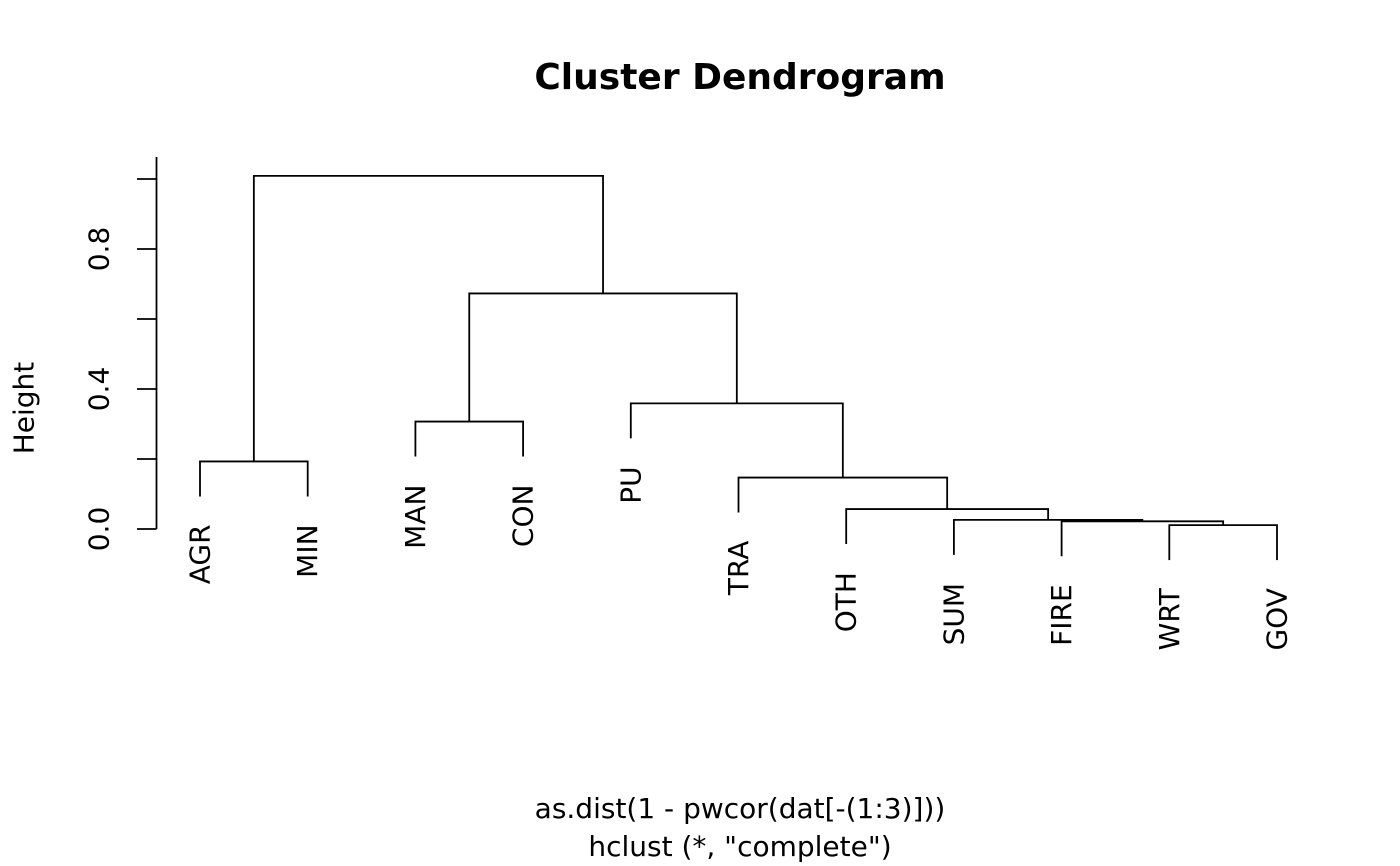 The height and width of the screenshot is (866, 1400). Describe the element at coordinates (200, 554) in the screenshot. I see `leaf-label-agr: AGR` at that location.